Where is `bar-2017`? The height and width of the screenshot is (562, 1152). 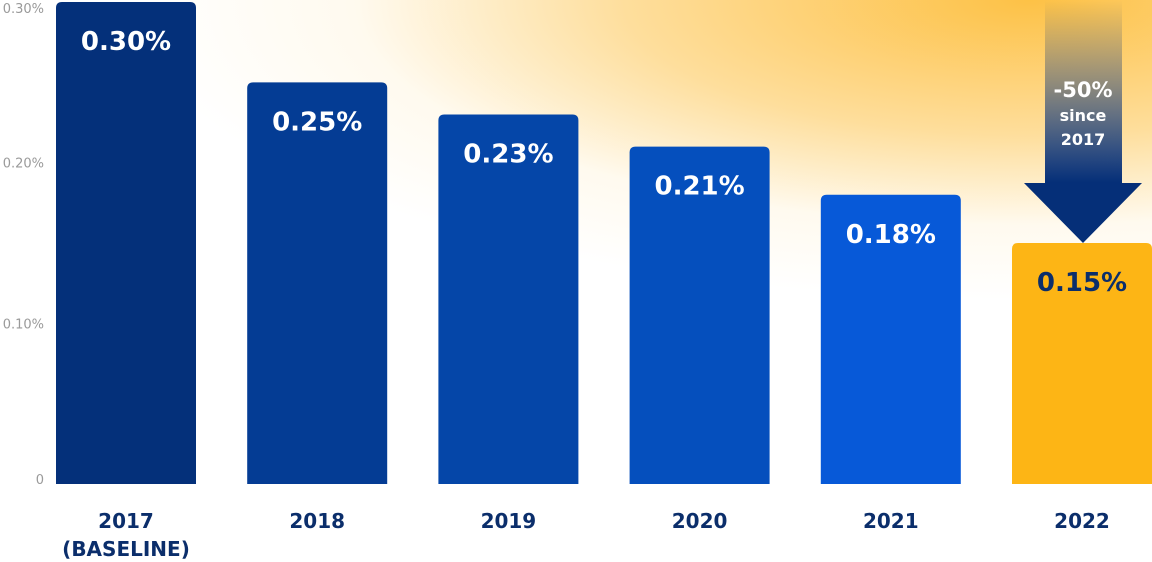 bar-2017 is located at coordinates (126, 243).